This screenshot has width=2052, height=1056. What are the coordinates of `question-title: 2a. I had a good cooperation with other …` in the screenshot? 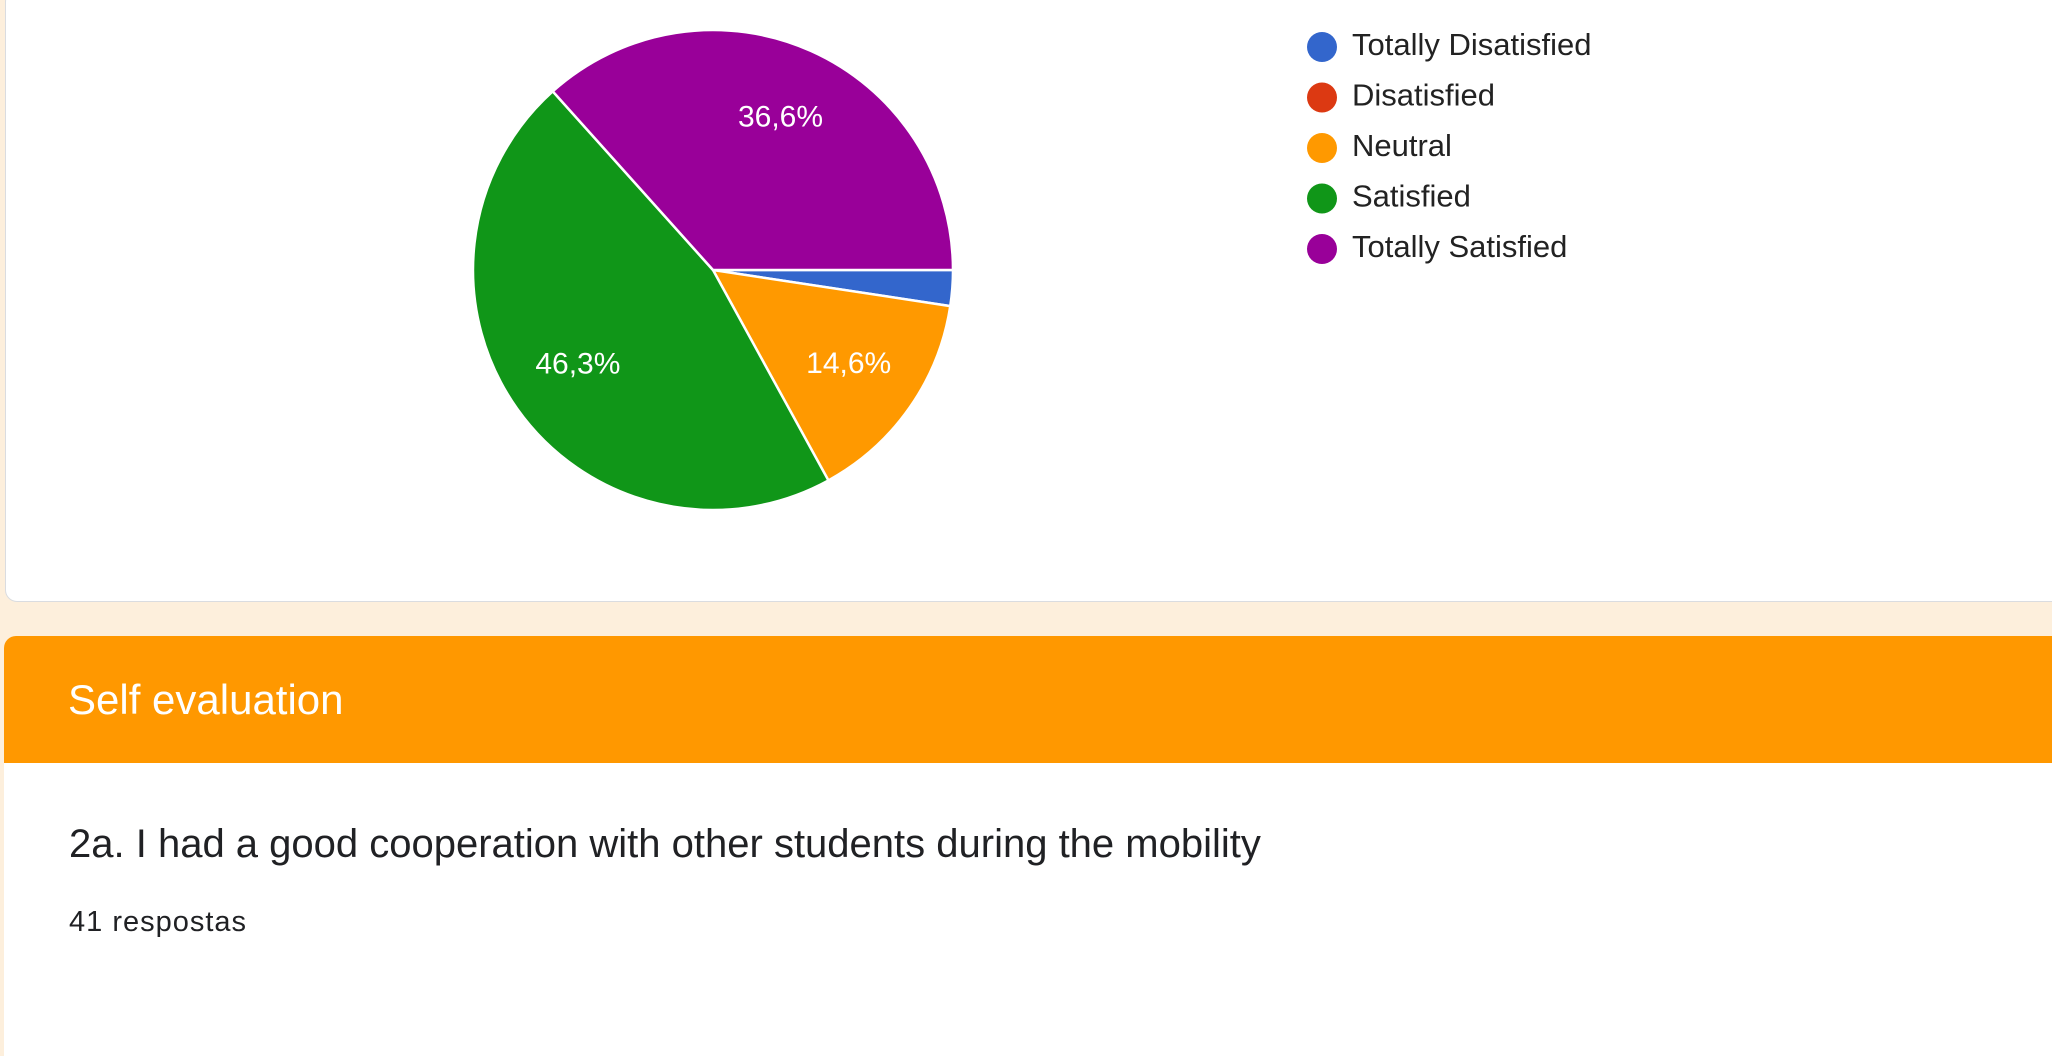 It's located at (665, 844).